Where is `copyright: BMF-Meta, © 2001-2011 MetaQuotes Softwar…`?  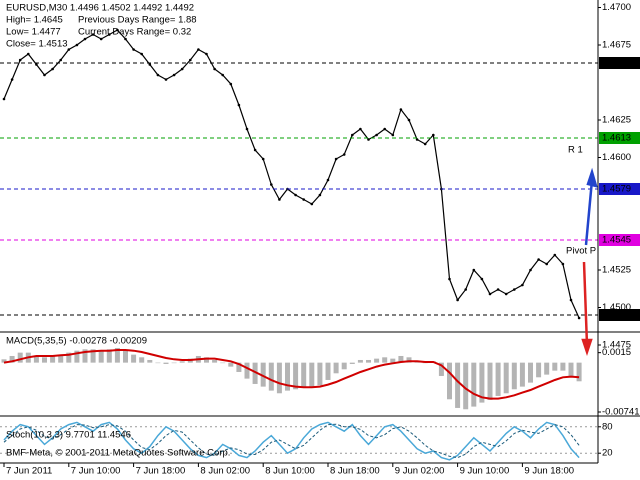 copyright: BMF-Meta, © 2001-2011 MetaQuotes Softwar… is located at coordinates (118, 453).